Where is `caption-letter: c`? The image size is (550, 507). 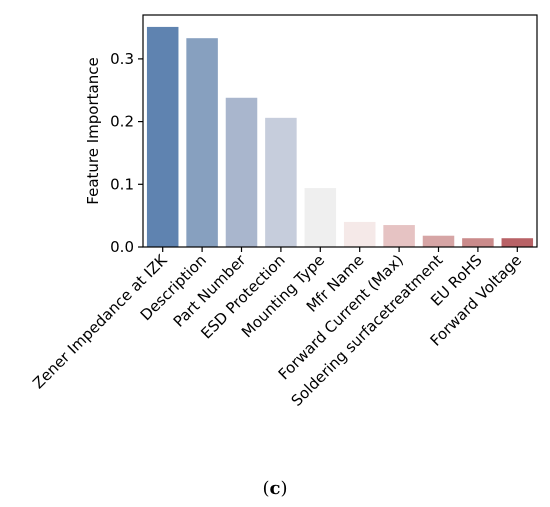 caption-letter: c is located at coordinates (275, 488).